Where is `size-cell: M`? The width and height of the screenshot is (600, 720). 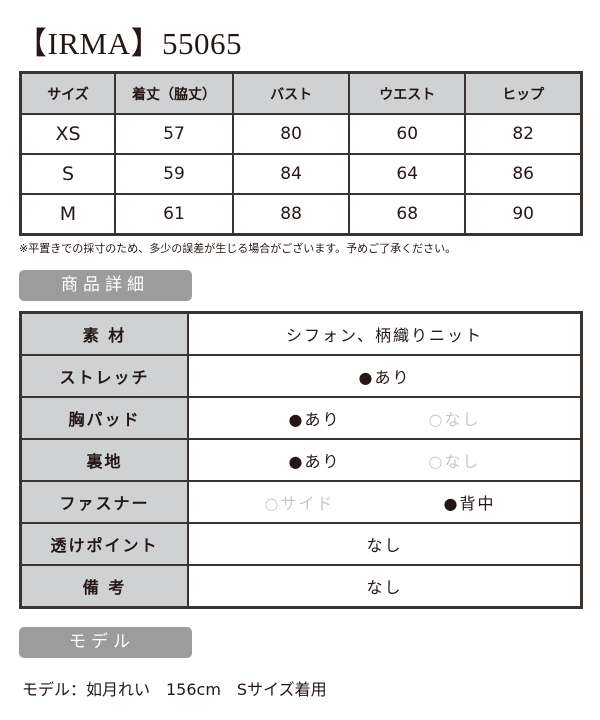
size-cell: M is located at coordinates (67, 214).